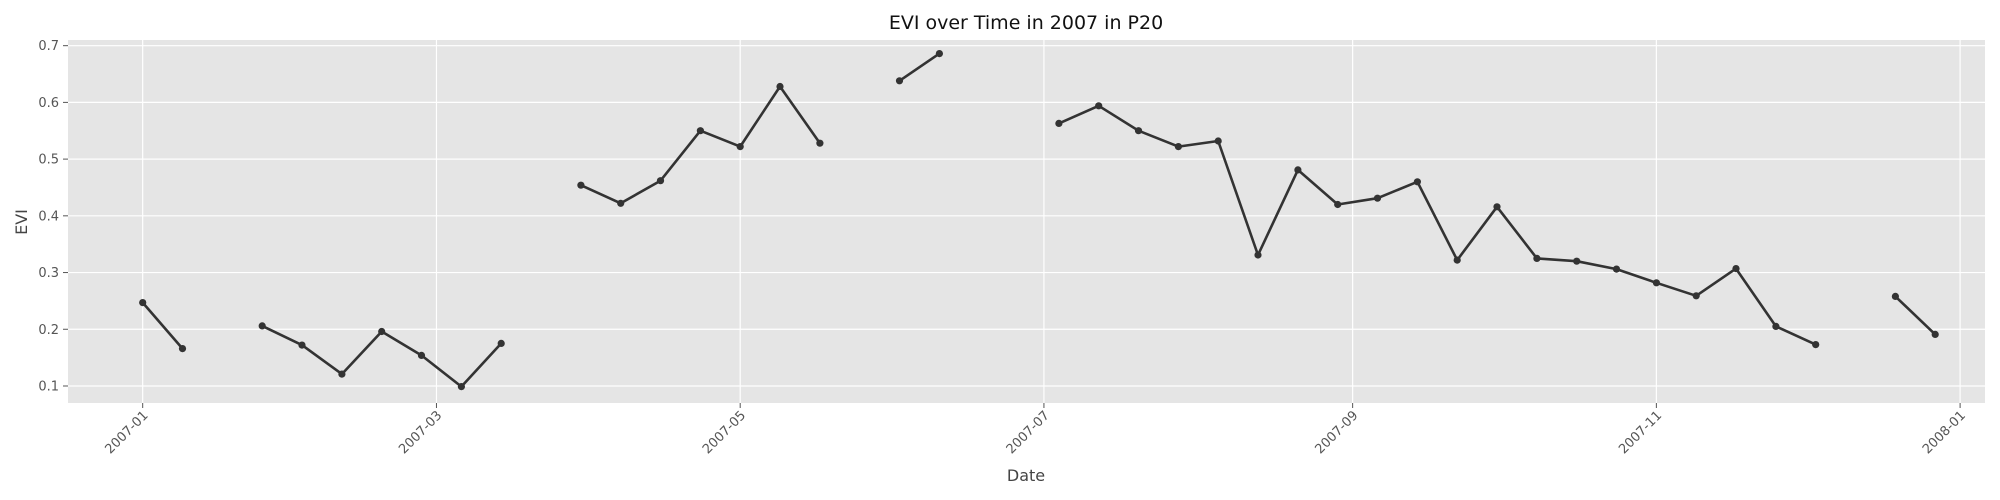 This screenshot has width=2000, height=500. I want to click on x-tick-label: 2007-07, so click(1028, 432).